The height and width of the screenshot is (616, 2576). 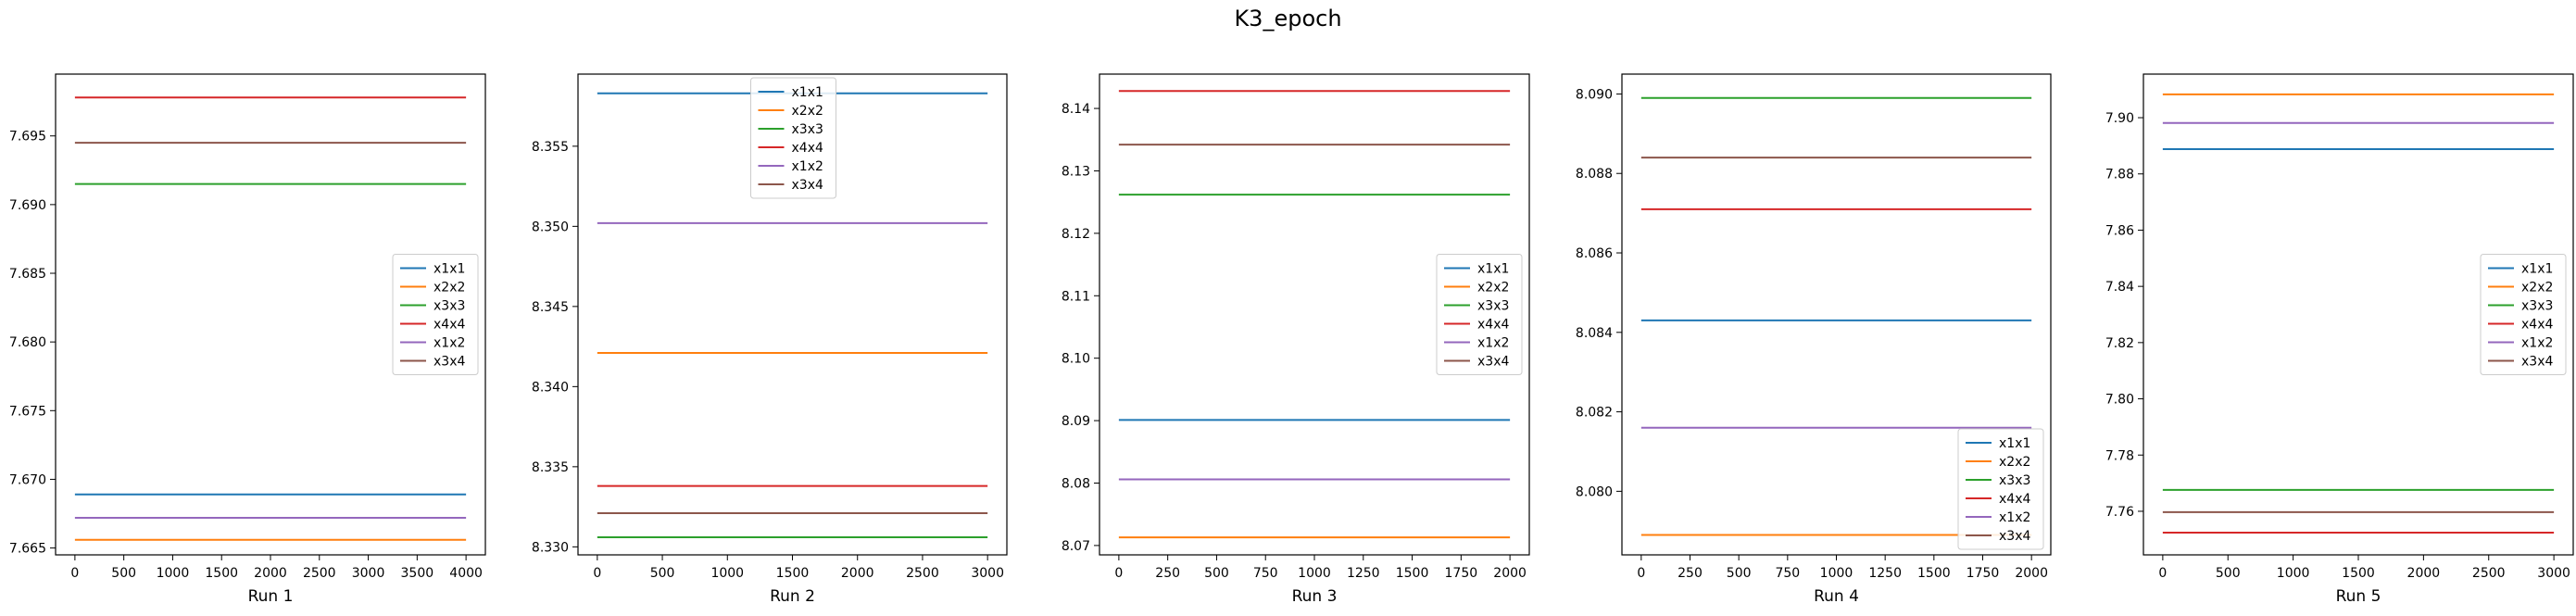 I want to click on y-tick-label: 7.80, so click(x=2119, y=400).